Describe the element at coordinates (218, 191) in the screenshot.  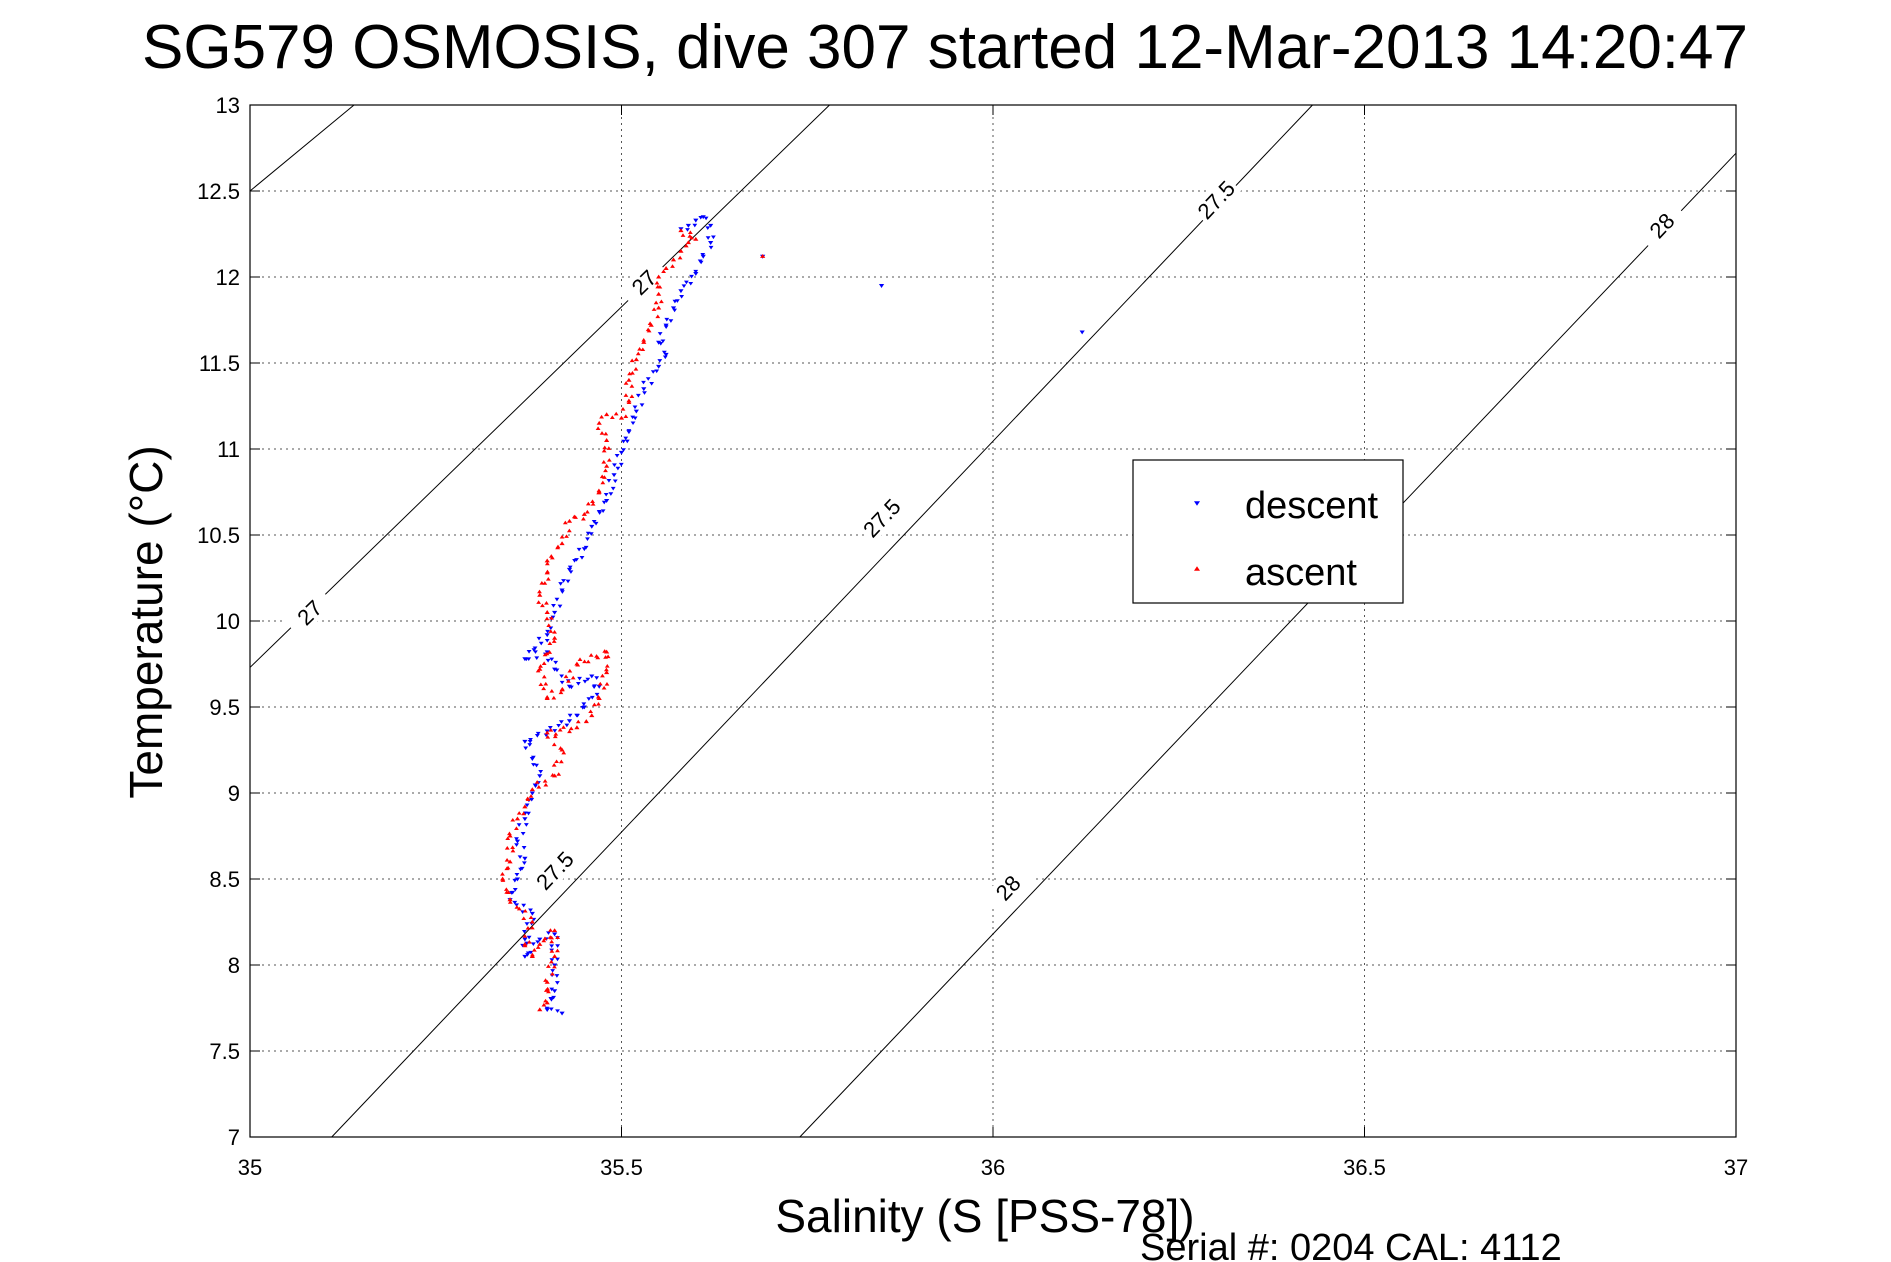
I see `y-tick-label: 12.5` at that location.